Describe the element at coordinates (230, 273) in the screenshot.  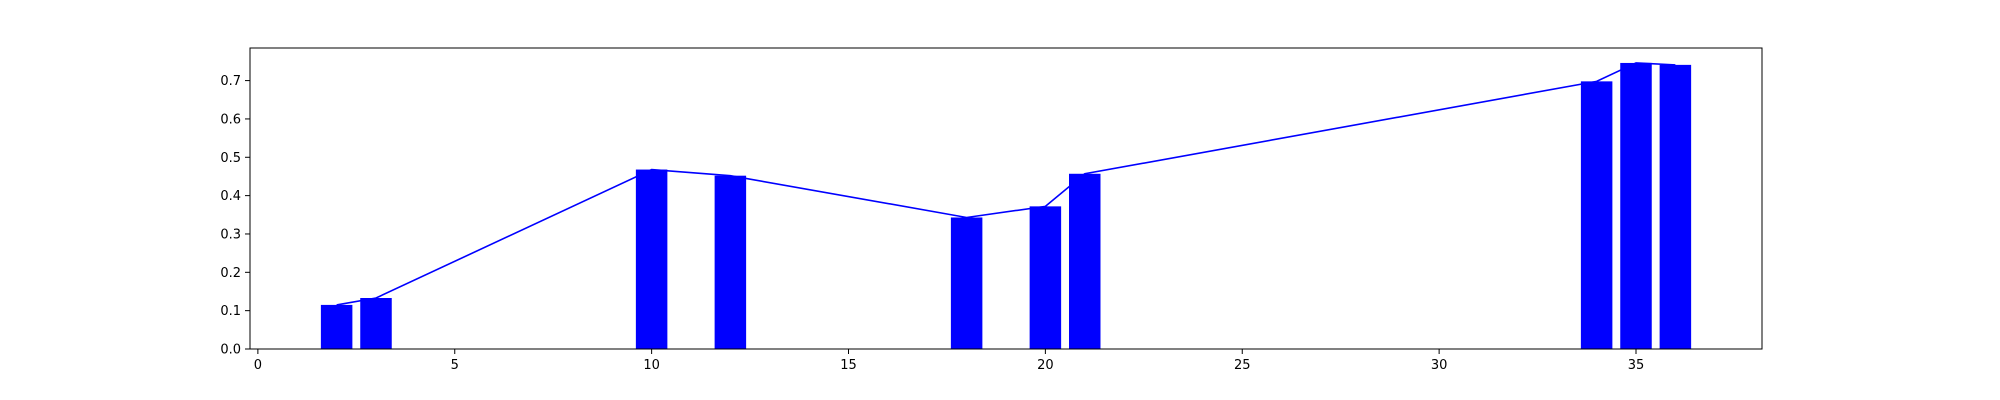
I see `y-tick-label-2: 0.2` at that location.